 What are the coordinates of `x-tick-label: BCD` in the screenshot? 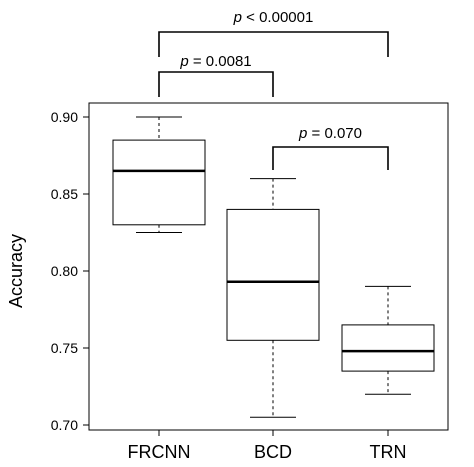 It's located at (273, 452).